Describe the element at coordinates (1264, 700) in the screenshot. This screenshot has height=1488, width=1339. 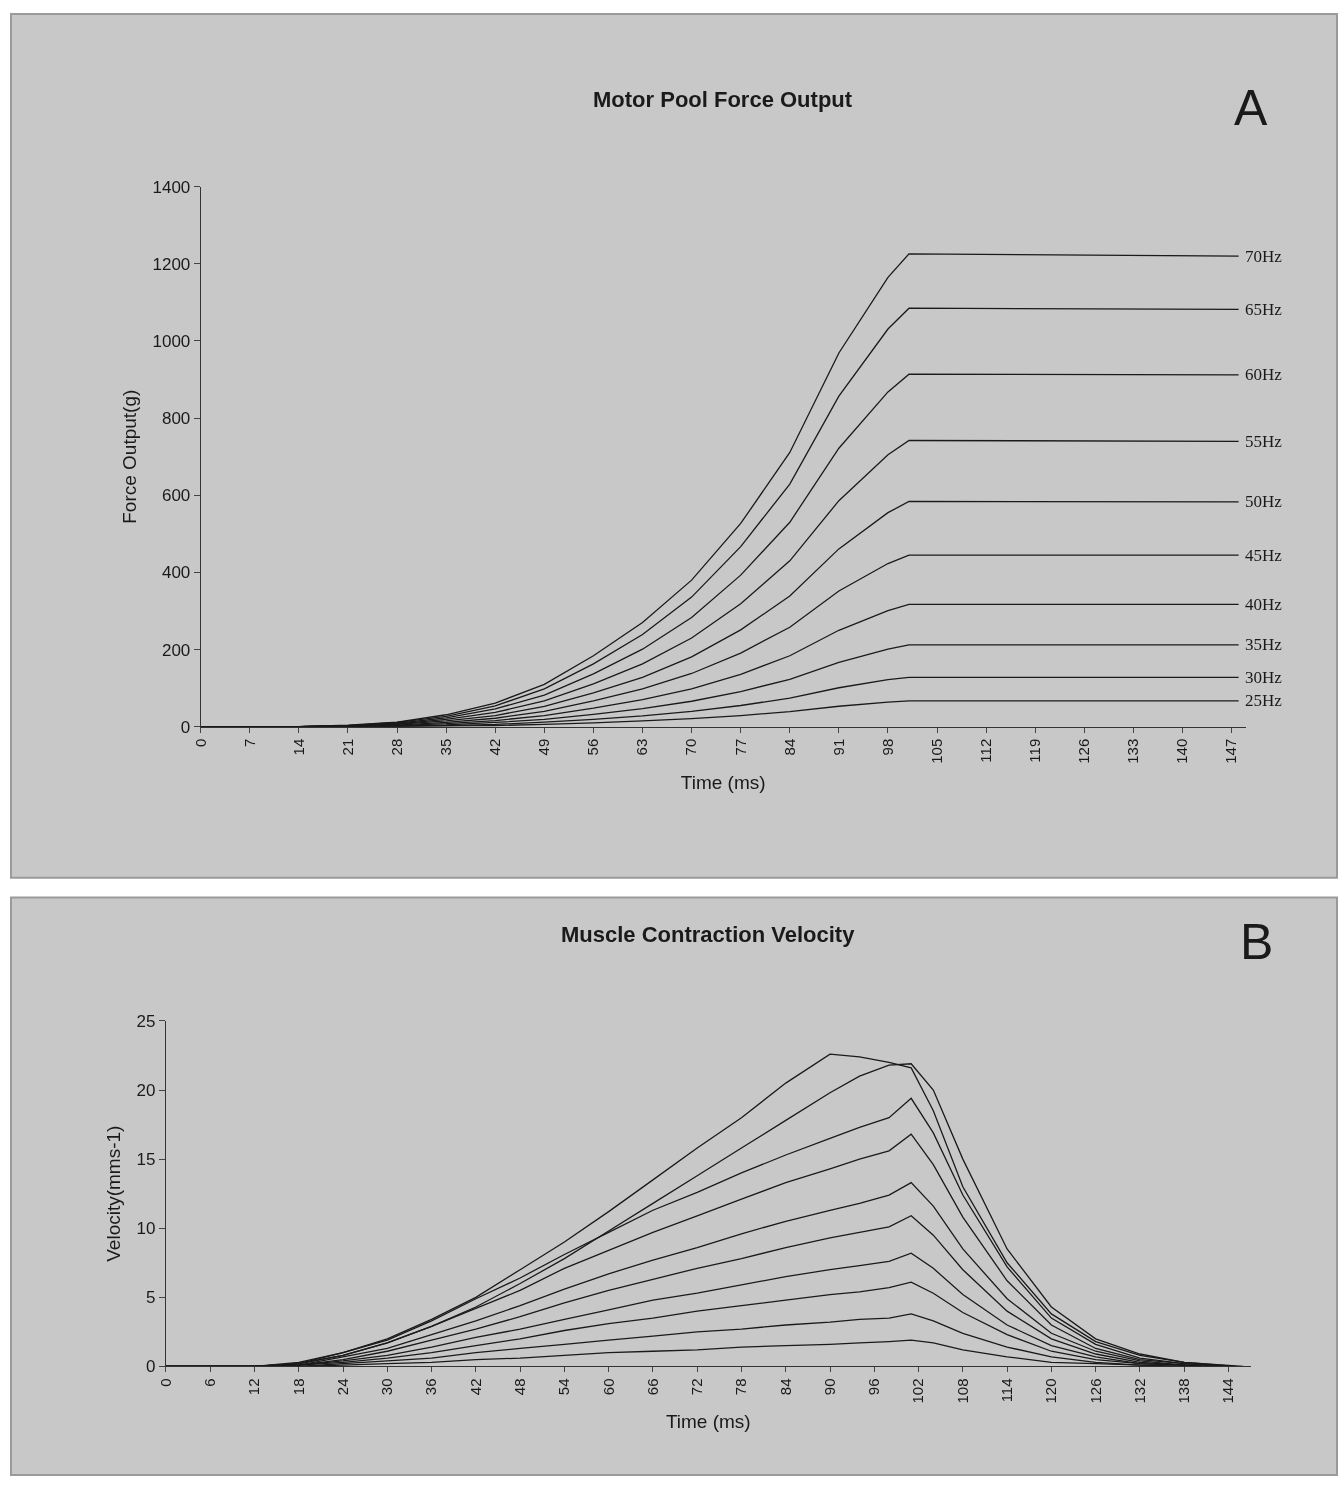
I see `series-label: 25Hz` at that location.